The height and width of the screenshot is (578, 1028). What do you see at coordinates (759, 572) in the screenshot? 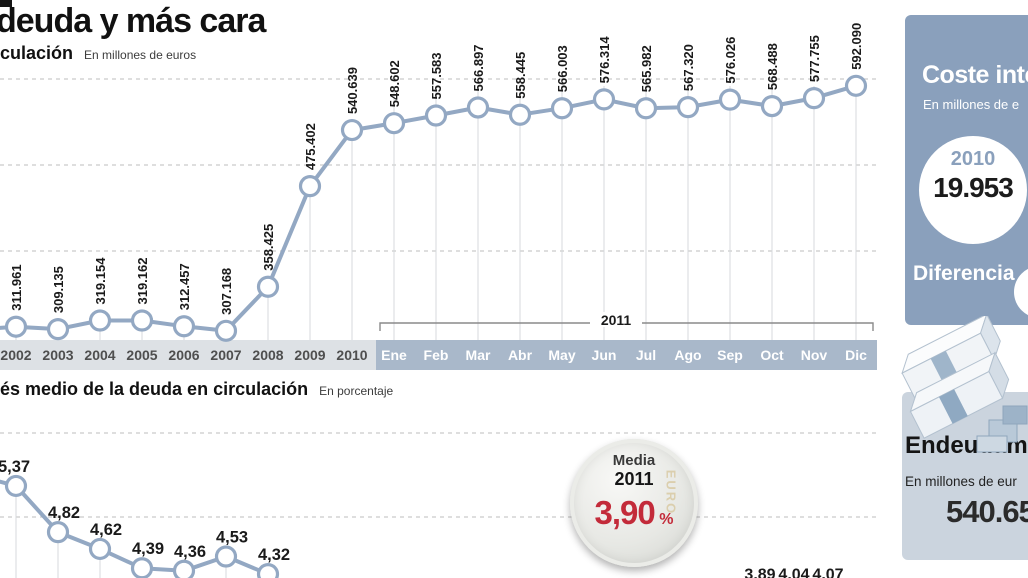
I see `partial-data-label: 3,89` at bounding box center [759, 572].